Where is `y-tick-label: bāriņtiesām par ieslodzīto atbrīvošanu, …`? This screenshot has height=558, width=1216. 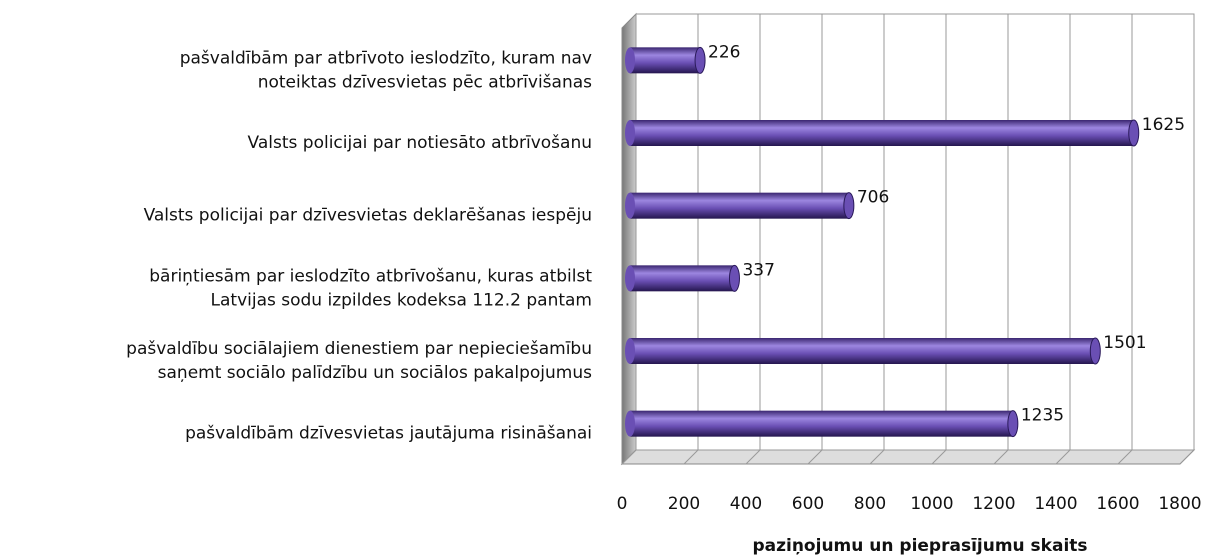
y-tick-label: bāriņtiesām par ieslodzīto atbrīvošanu, … is located at coordinates (370, 288).